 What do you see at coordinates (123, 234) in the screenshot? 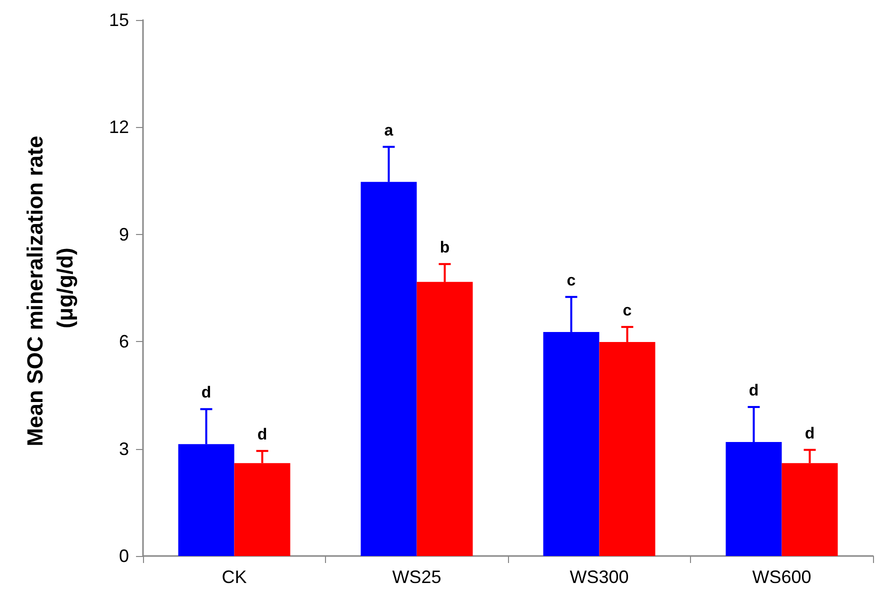
I see `y-tick-label: 9` at bounding box center [123, 234].